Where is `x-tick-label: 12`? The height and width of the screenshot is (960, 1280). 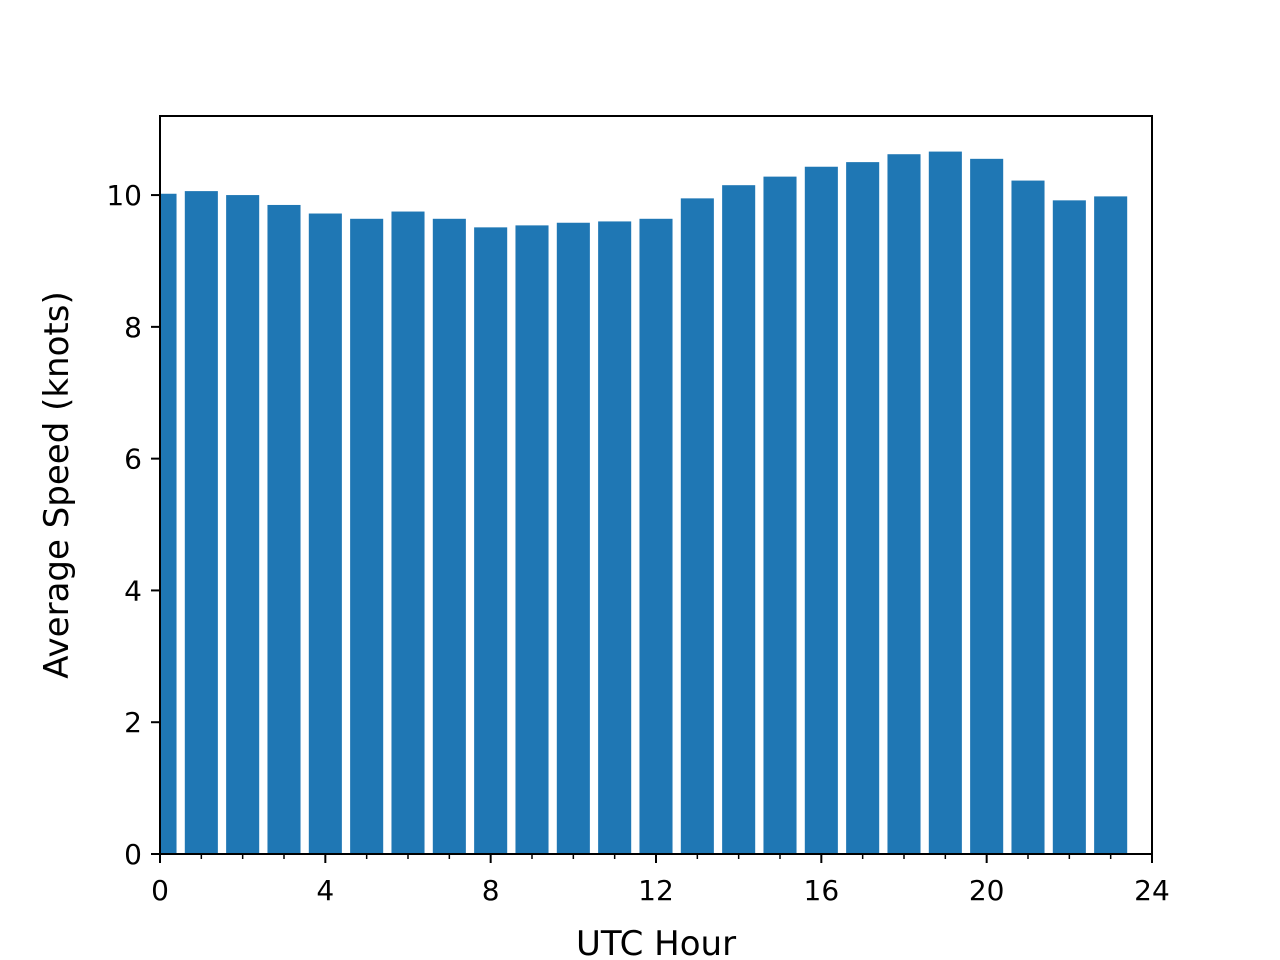
x-tick-label: 12 is located at coordinates (656, 890).